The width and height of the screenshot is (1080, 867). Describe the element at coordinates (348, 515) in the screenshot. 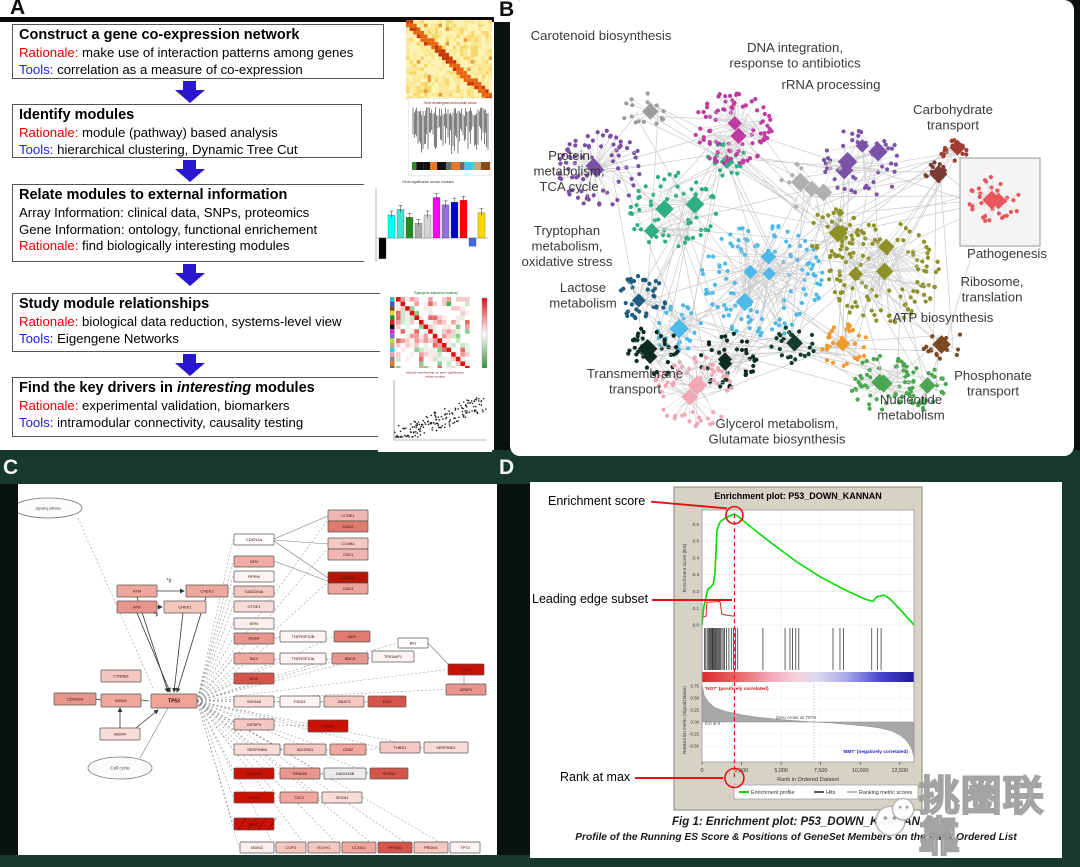

I see `svg-text: CCNE1` at that location.